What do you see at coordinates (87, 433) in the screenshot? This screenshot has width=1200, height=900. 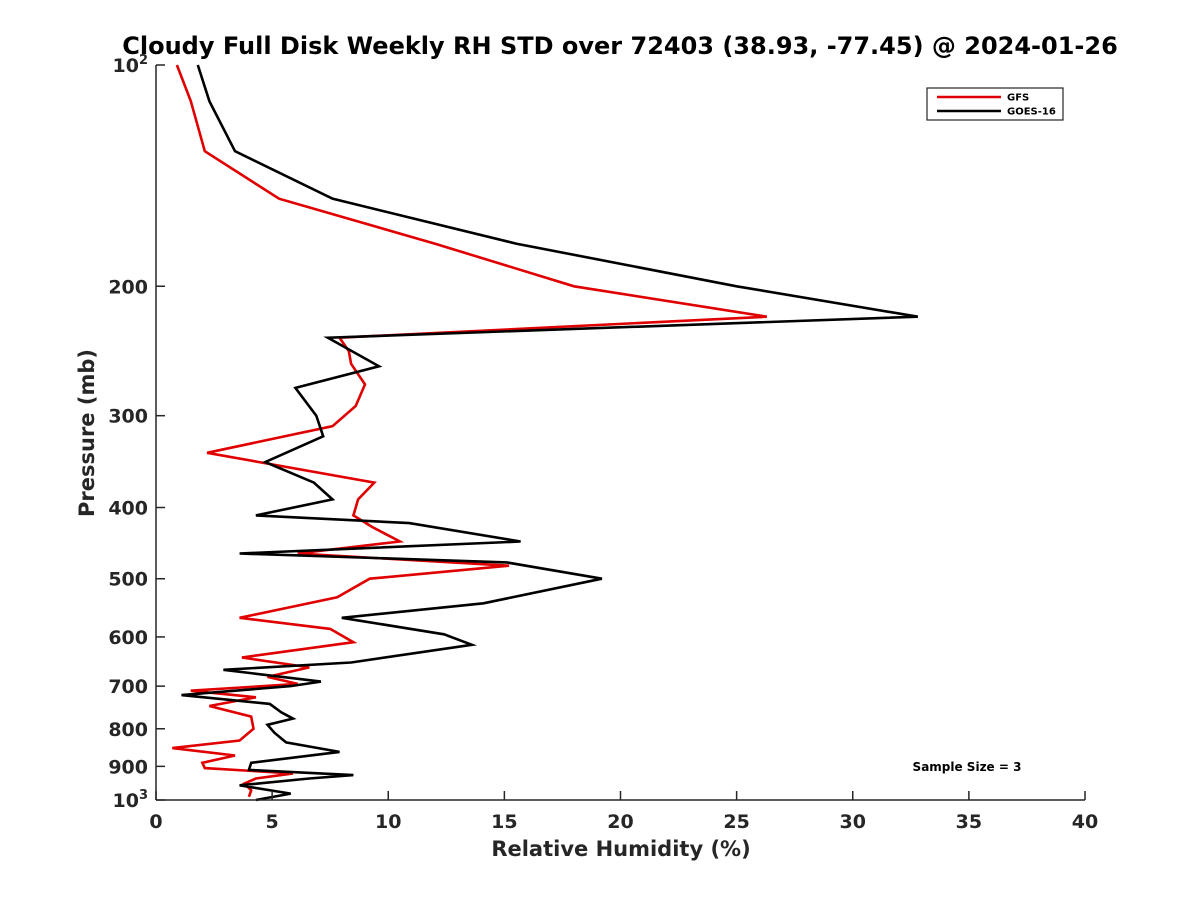 I see `y-axis-label: Pressure (mb)` at bounding box center [87, 433].